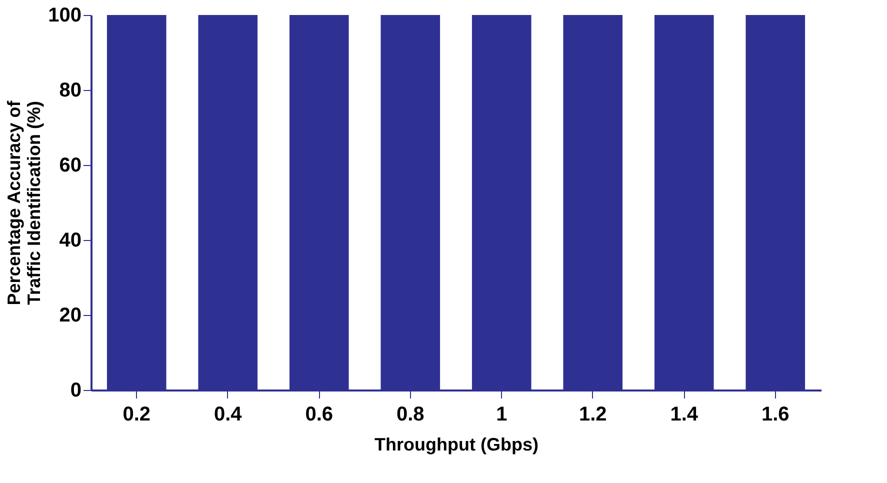 This screenshot has width=887, height=483. Describe the element at coordinates (70, 315) in the screenshot. I see `y-tick-label: 20` at that location.